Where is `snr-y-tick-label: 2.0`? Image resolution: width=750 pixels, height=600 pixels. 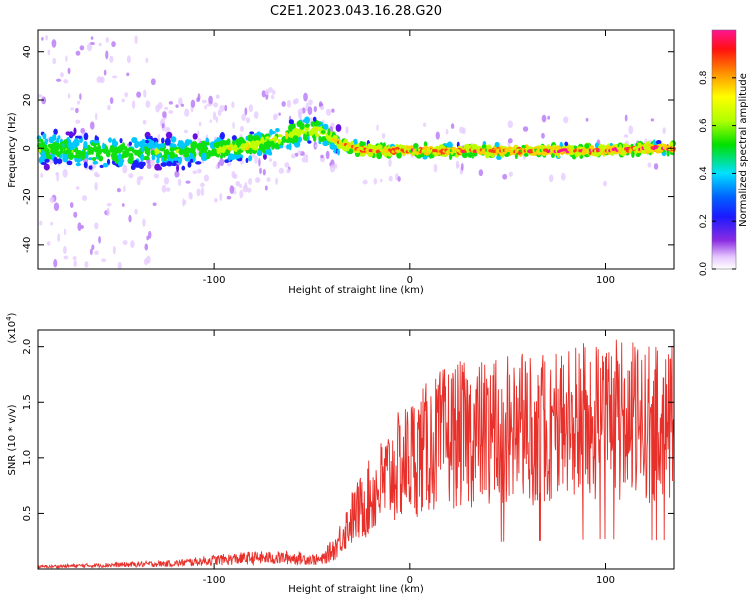
snr-y-tick-label: 2.0 is located at coordinates (27, 347).